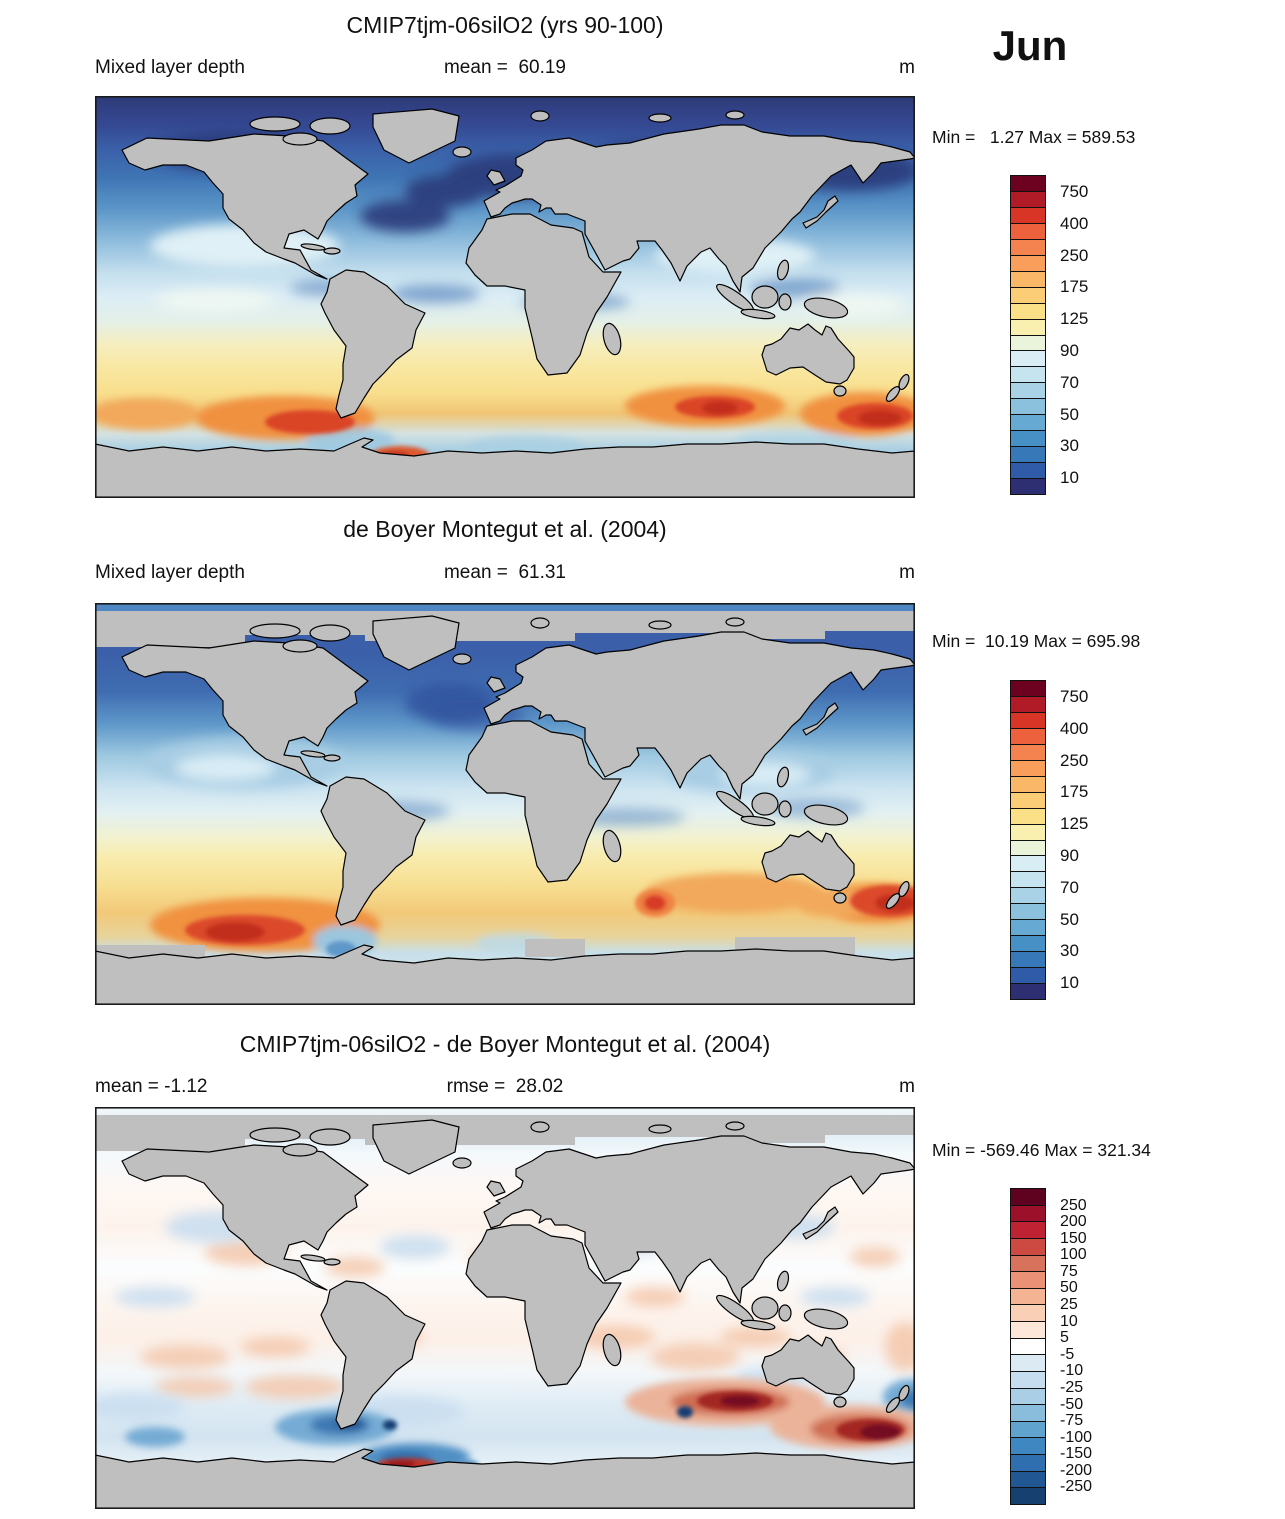 This screenshot has height=1519, width=1285. Describe the element at coordinates (1069, 1271) in the screenshot. I see `colorbar-tick-label: 75` at that location.